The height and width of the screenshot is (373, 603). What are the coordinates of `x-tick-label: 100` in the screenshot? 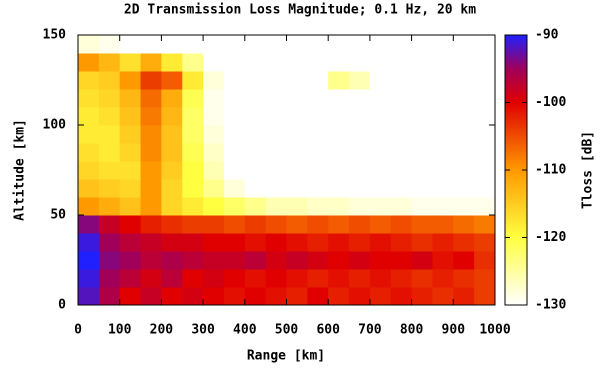 It's located at (120, 330).